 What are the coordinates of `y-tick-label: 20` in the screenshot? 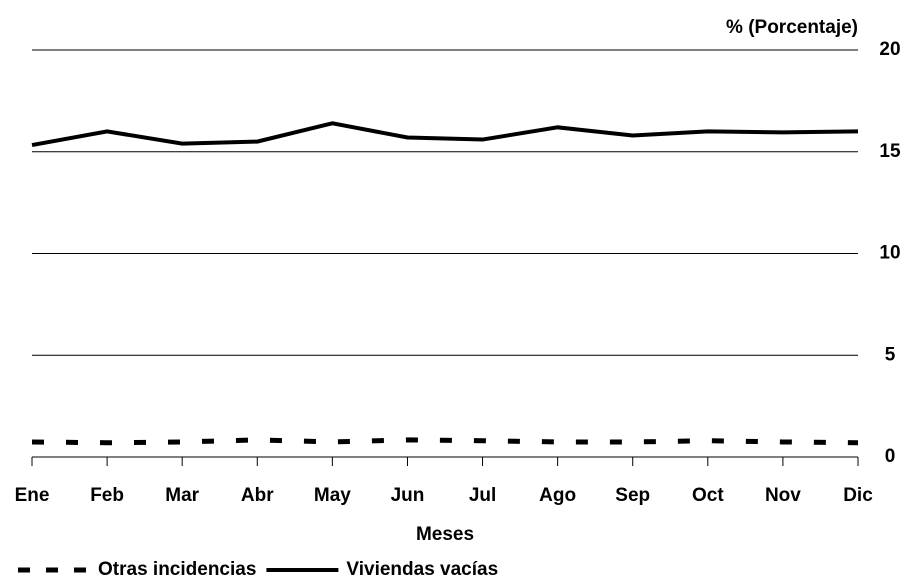 It's located at (889, 49).